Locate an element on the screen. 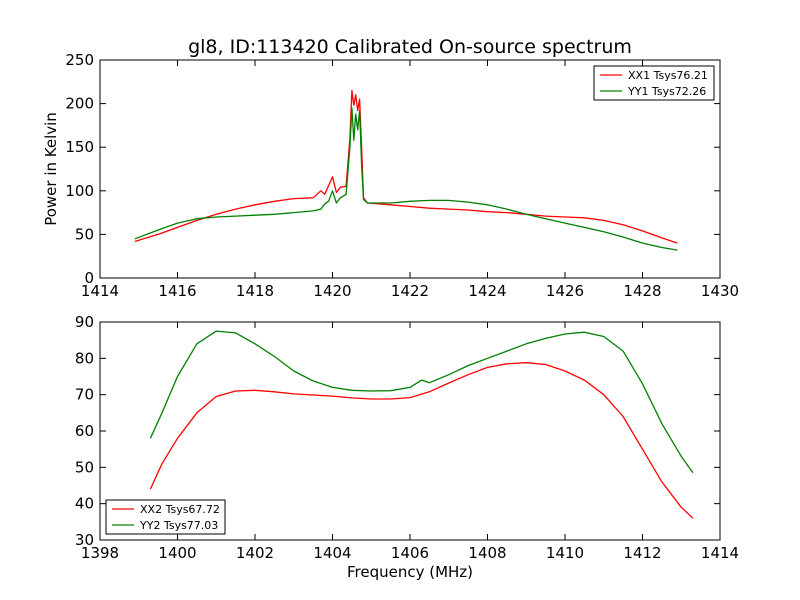  bottom-x-tick-label: 1410 is located at coordinates (565, 553).